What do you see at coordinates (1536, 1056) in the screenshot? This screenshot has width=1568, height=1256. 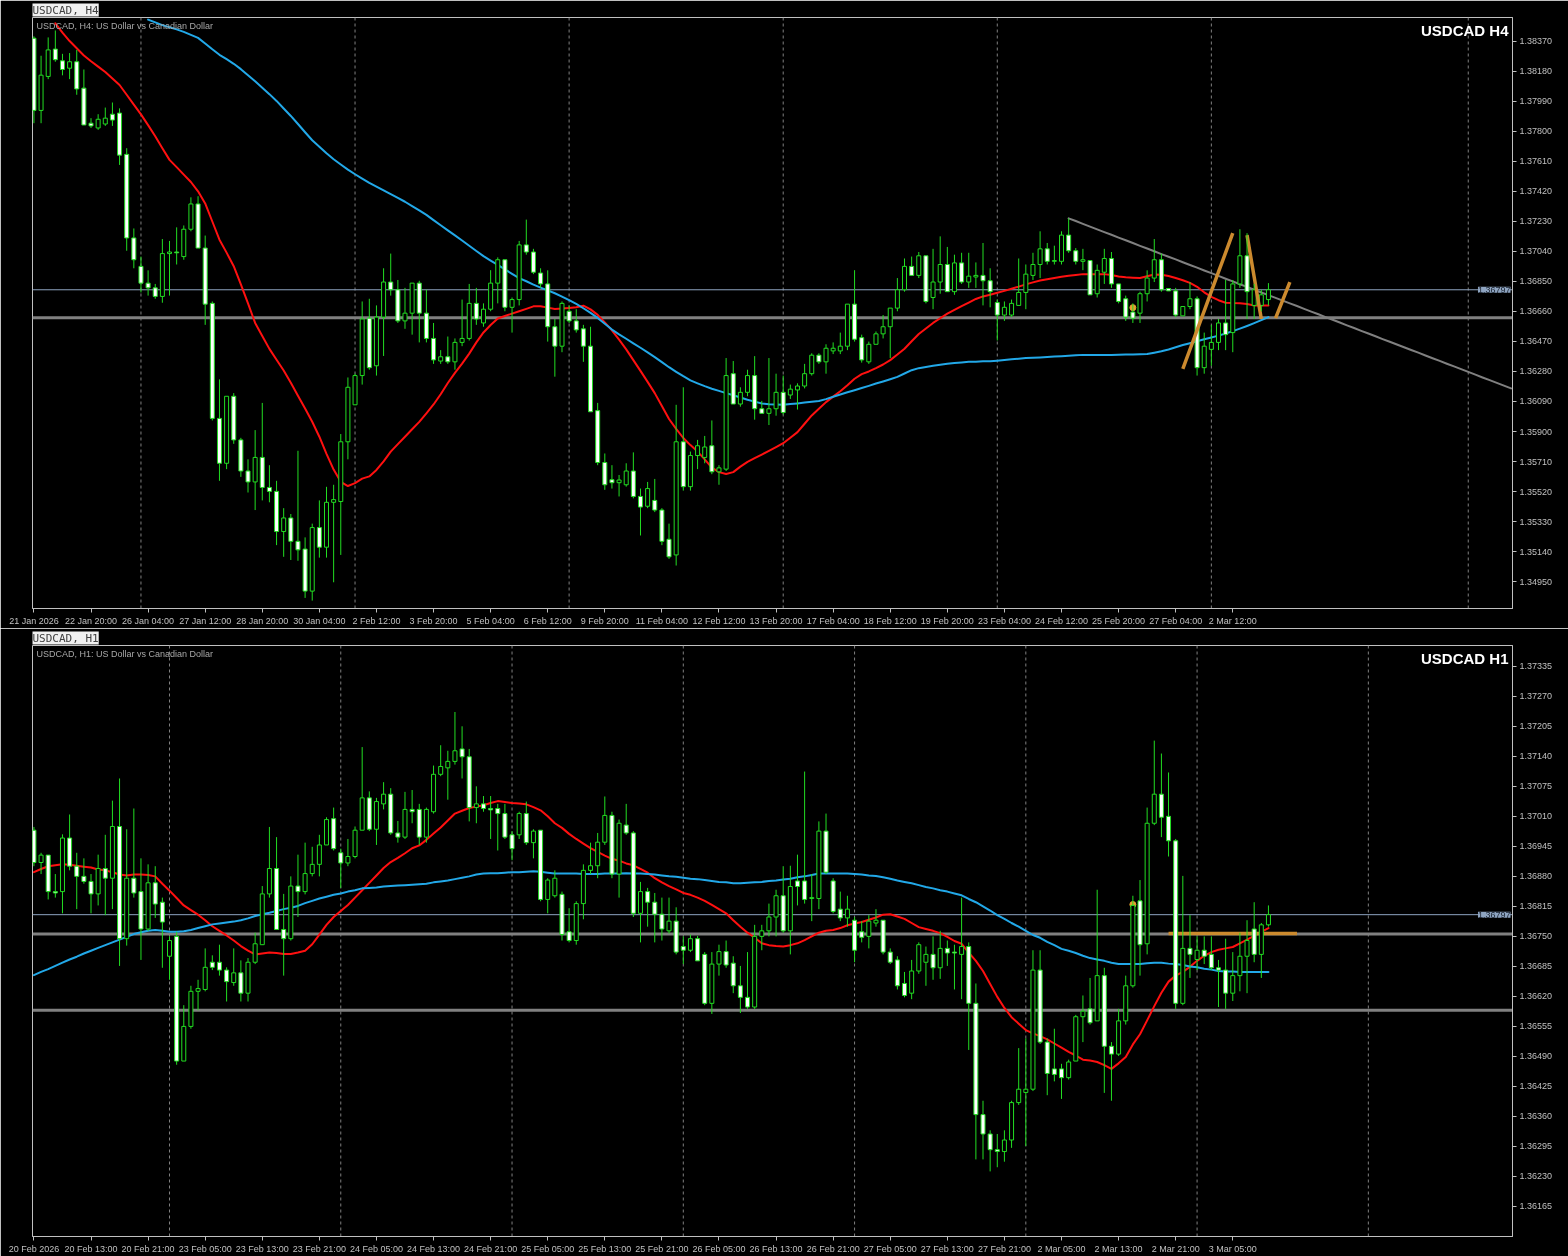 I see `y-tick-label: 1.36490` at bounding box center [1536, 1056].